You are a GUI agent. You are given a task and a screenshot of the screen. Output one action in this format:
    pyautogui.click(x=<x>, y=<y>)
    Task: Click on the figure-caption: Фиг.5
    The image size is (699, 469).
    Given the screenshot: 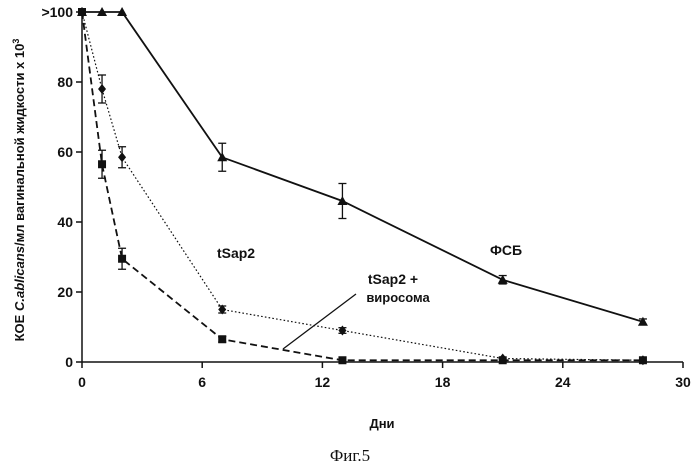 What is the action you would take?
    pyautogui.click(x=350, y=455)
    